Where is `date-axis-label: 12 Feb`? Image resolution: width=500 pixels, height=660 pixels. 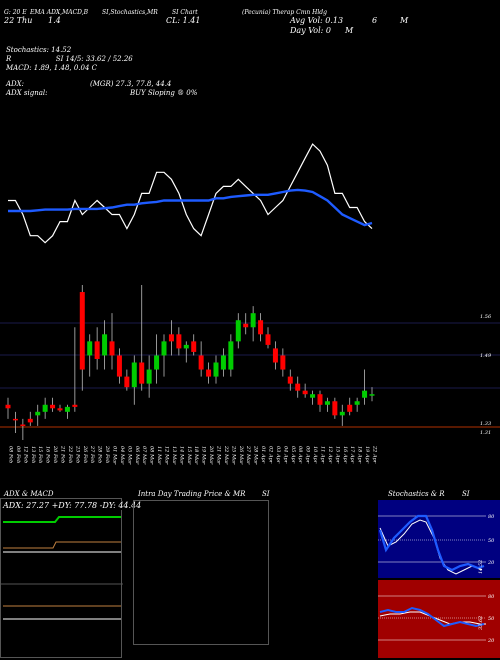 date-axis-label: 12 Feb is located at coordinates (25, 454).